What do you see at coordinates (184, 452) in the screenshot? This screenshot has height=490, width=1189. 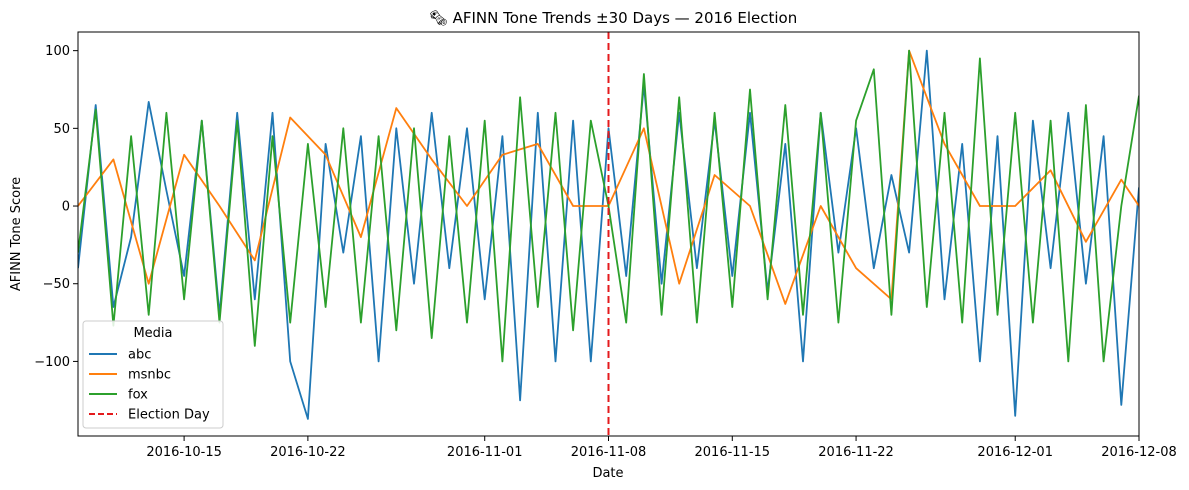 I see `x-tick-label: 2016-10-15` at bounding box center [184, 452].